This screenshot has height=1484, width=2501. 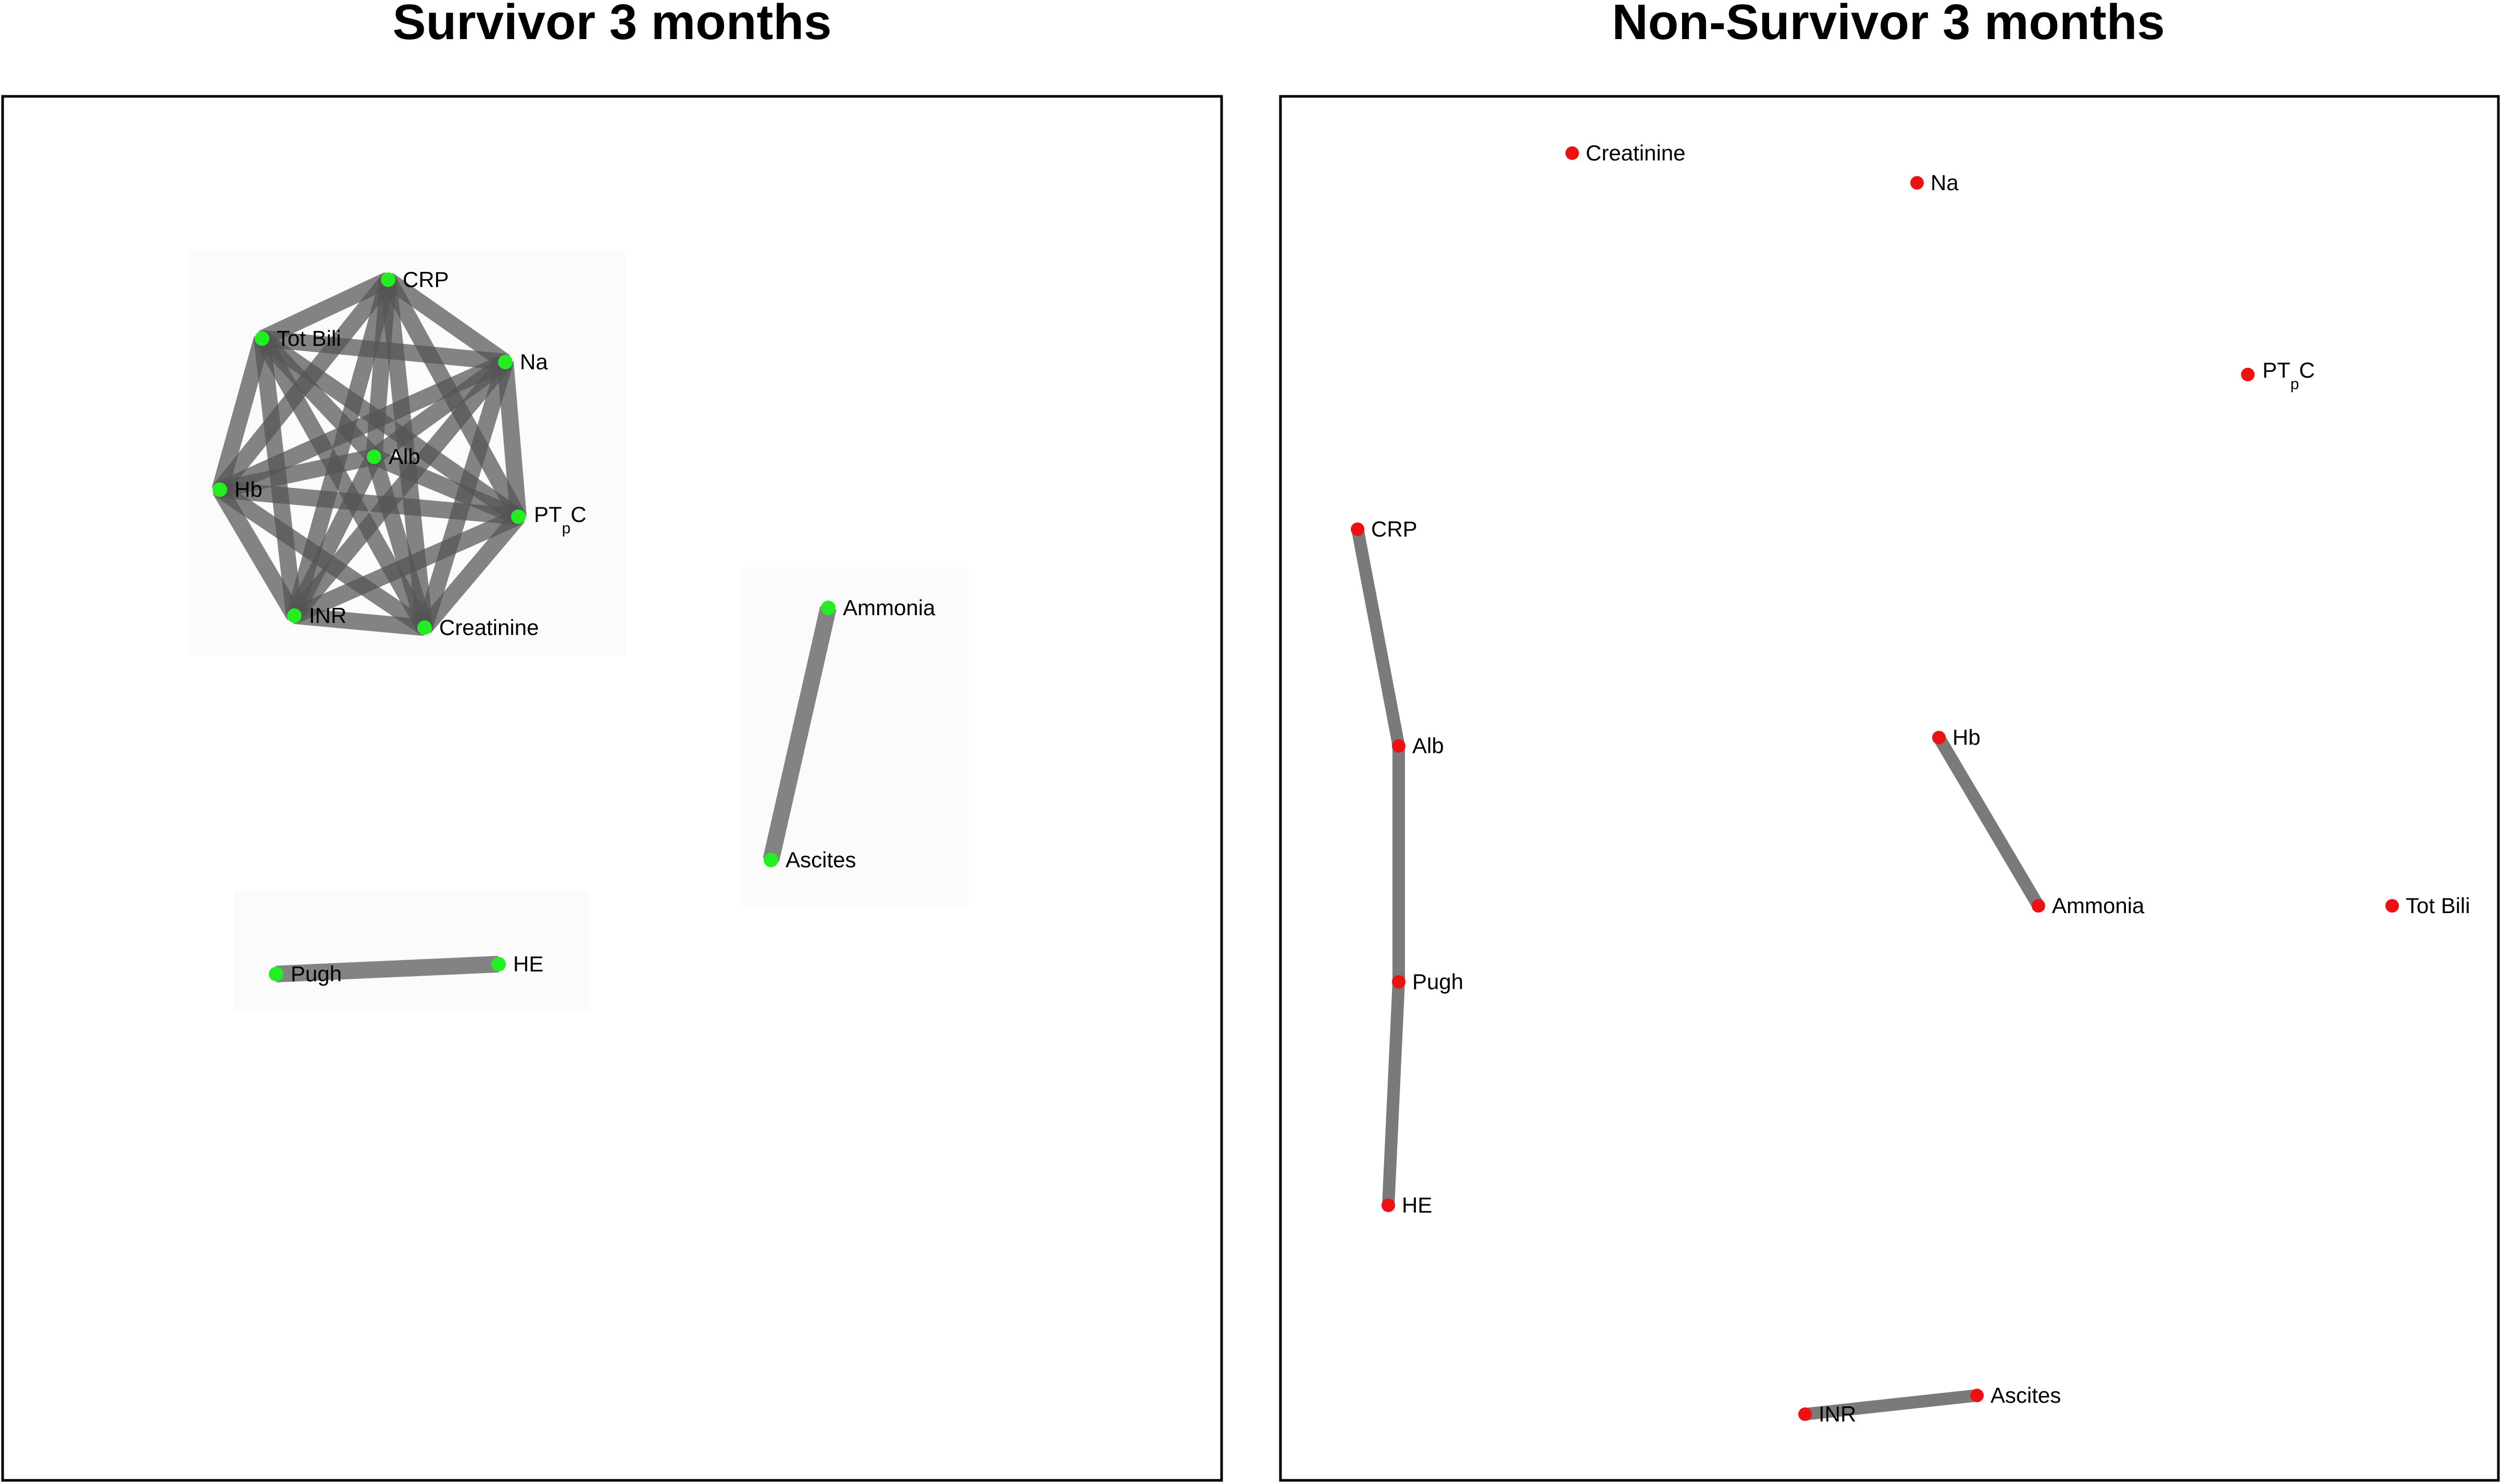 I want to click on nonsurvivor-node-crp, so click(x=1357, y=529).